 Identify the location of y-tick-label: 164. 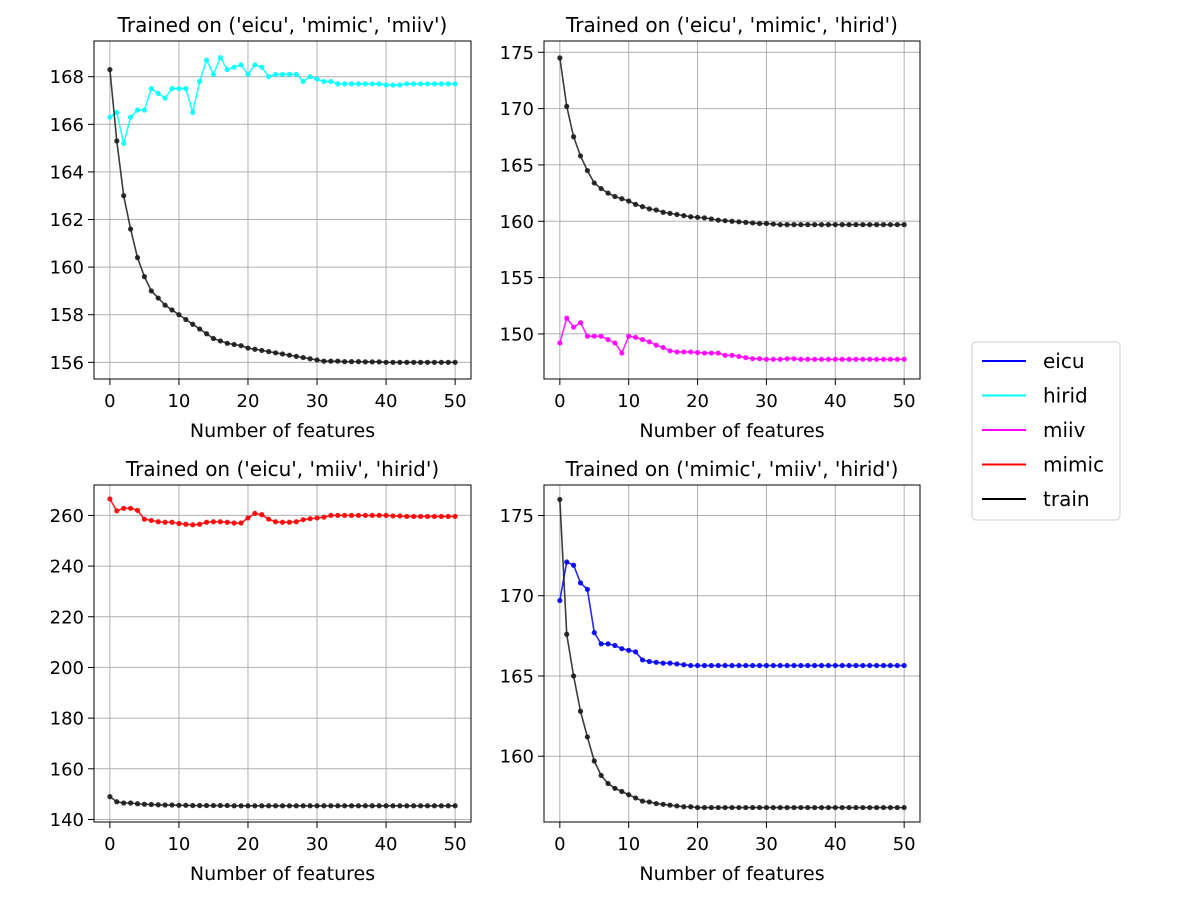
(67, 172).